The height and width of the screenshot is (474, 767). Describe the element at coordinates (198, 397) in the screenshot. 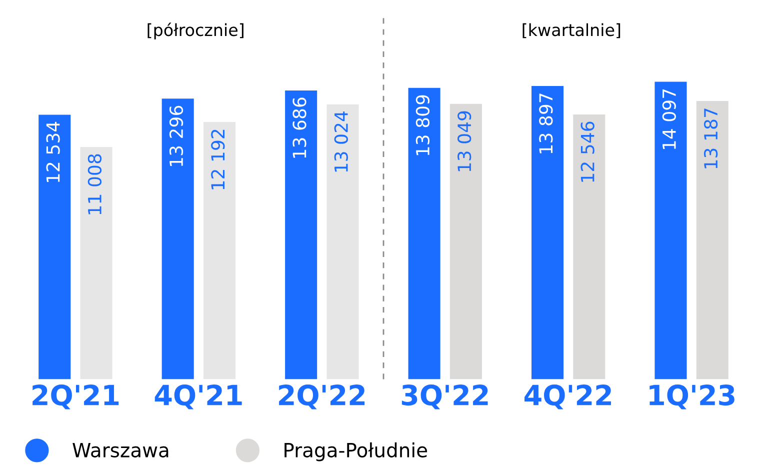

I see `x-tick-label: 4Q'21` at that location.